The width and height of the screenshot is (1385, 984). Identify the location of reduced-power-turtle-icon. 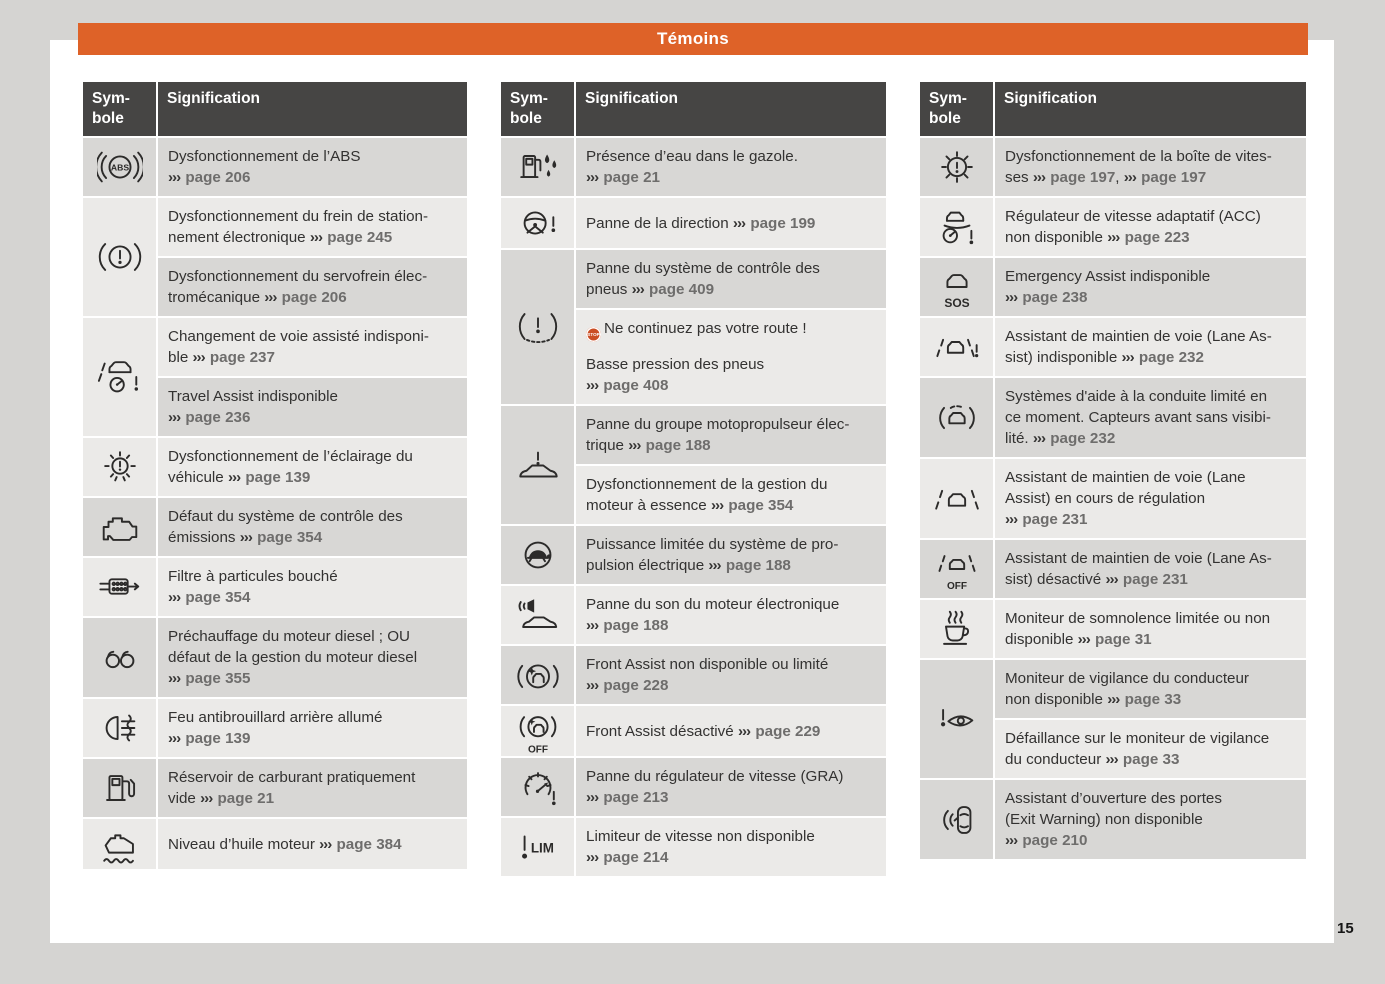
(537, 555).